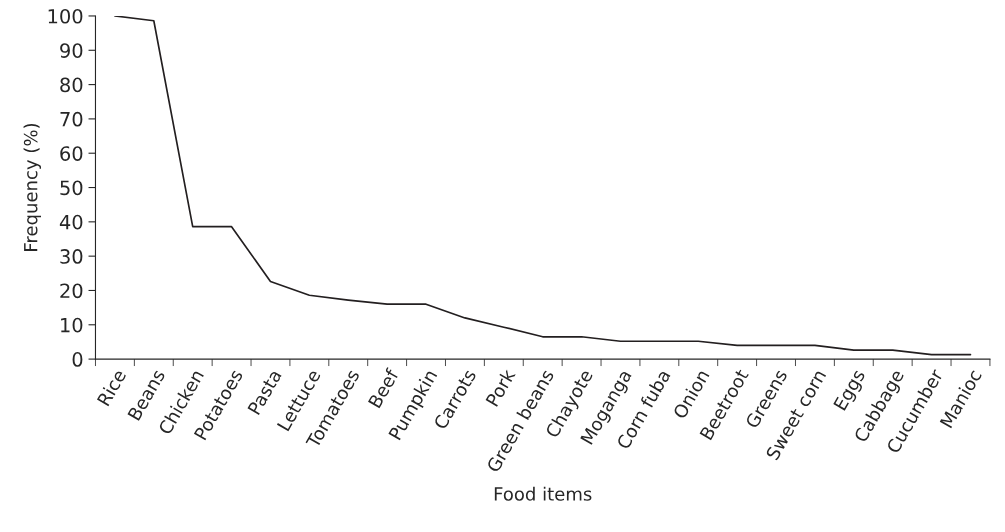 Image resolution: width=1005 pixels, height=532 pixels. Describe the element at coordinates (71, 256) in the screenshot. I see `y-tick-label: 30` at that location.